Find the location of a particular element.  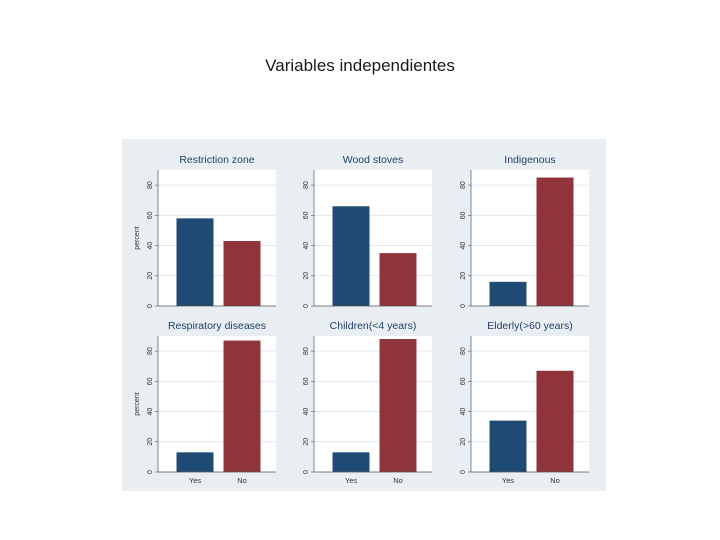

bar-yes-restriction-zone is located at coordinates (195, 262).